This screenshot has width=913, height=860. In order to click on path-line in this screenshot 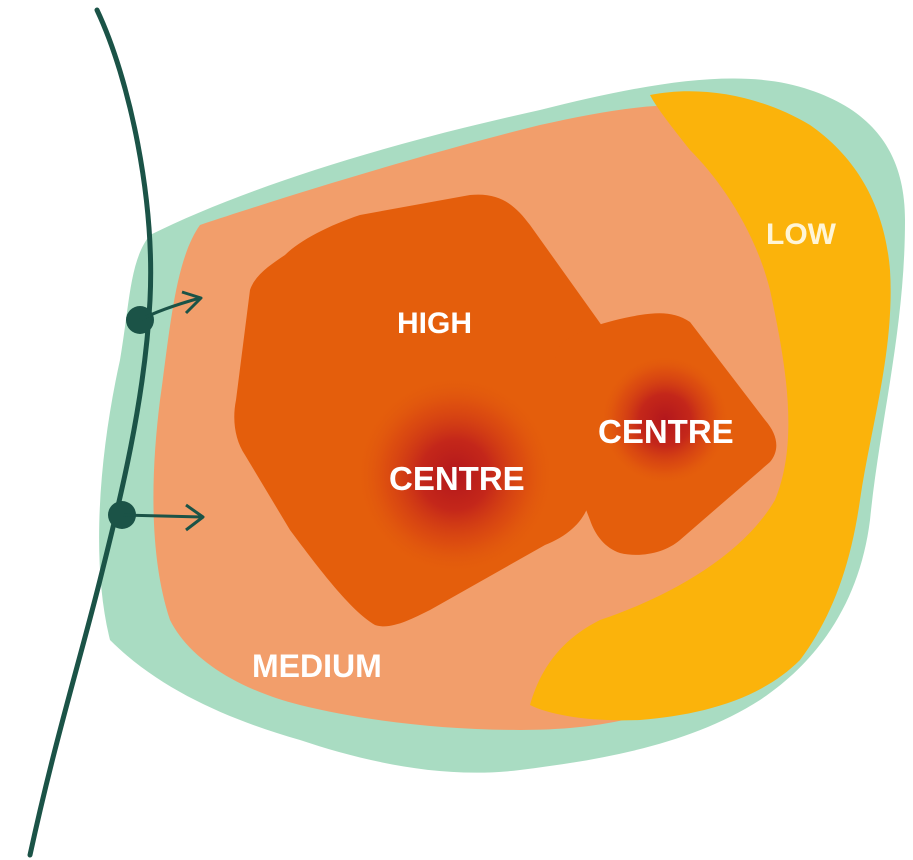, I will do `click(90, 432)`.